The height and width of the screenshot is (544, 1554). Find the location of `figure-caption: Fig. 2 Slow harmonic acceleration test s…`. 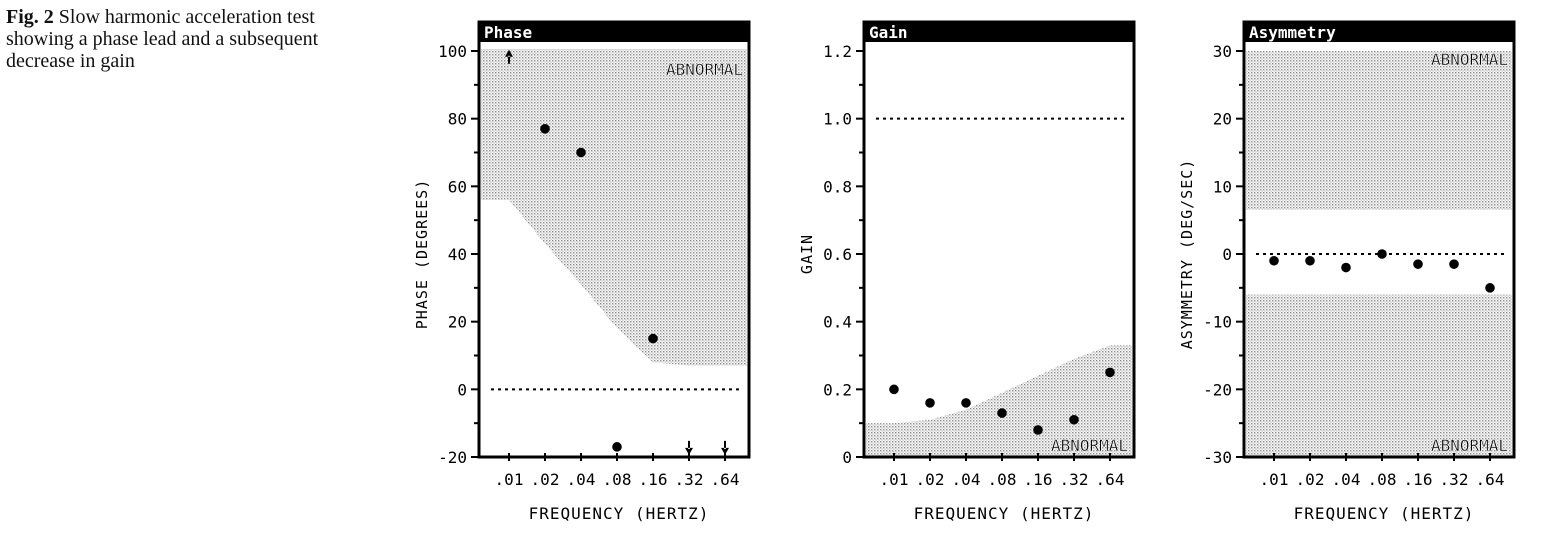

figure-caption: Fig. 2 Slow harmonic acceleration test s… is located at coordinates (186, 39).